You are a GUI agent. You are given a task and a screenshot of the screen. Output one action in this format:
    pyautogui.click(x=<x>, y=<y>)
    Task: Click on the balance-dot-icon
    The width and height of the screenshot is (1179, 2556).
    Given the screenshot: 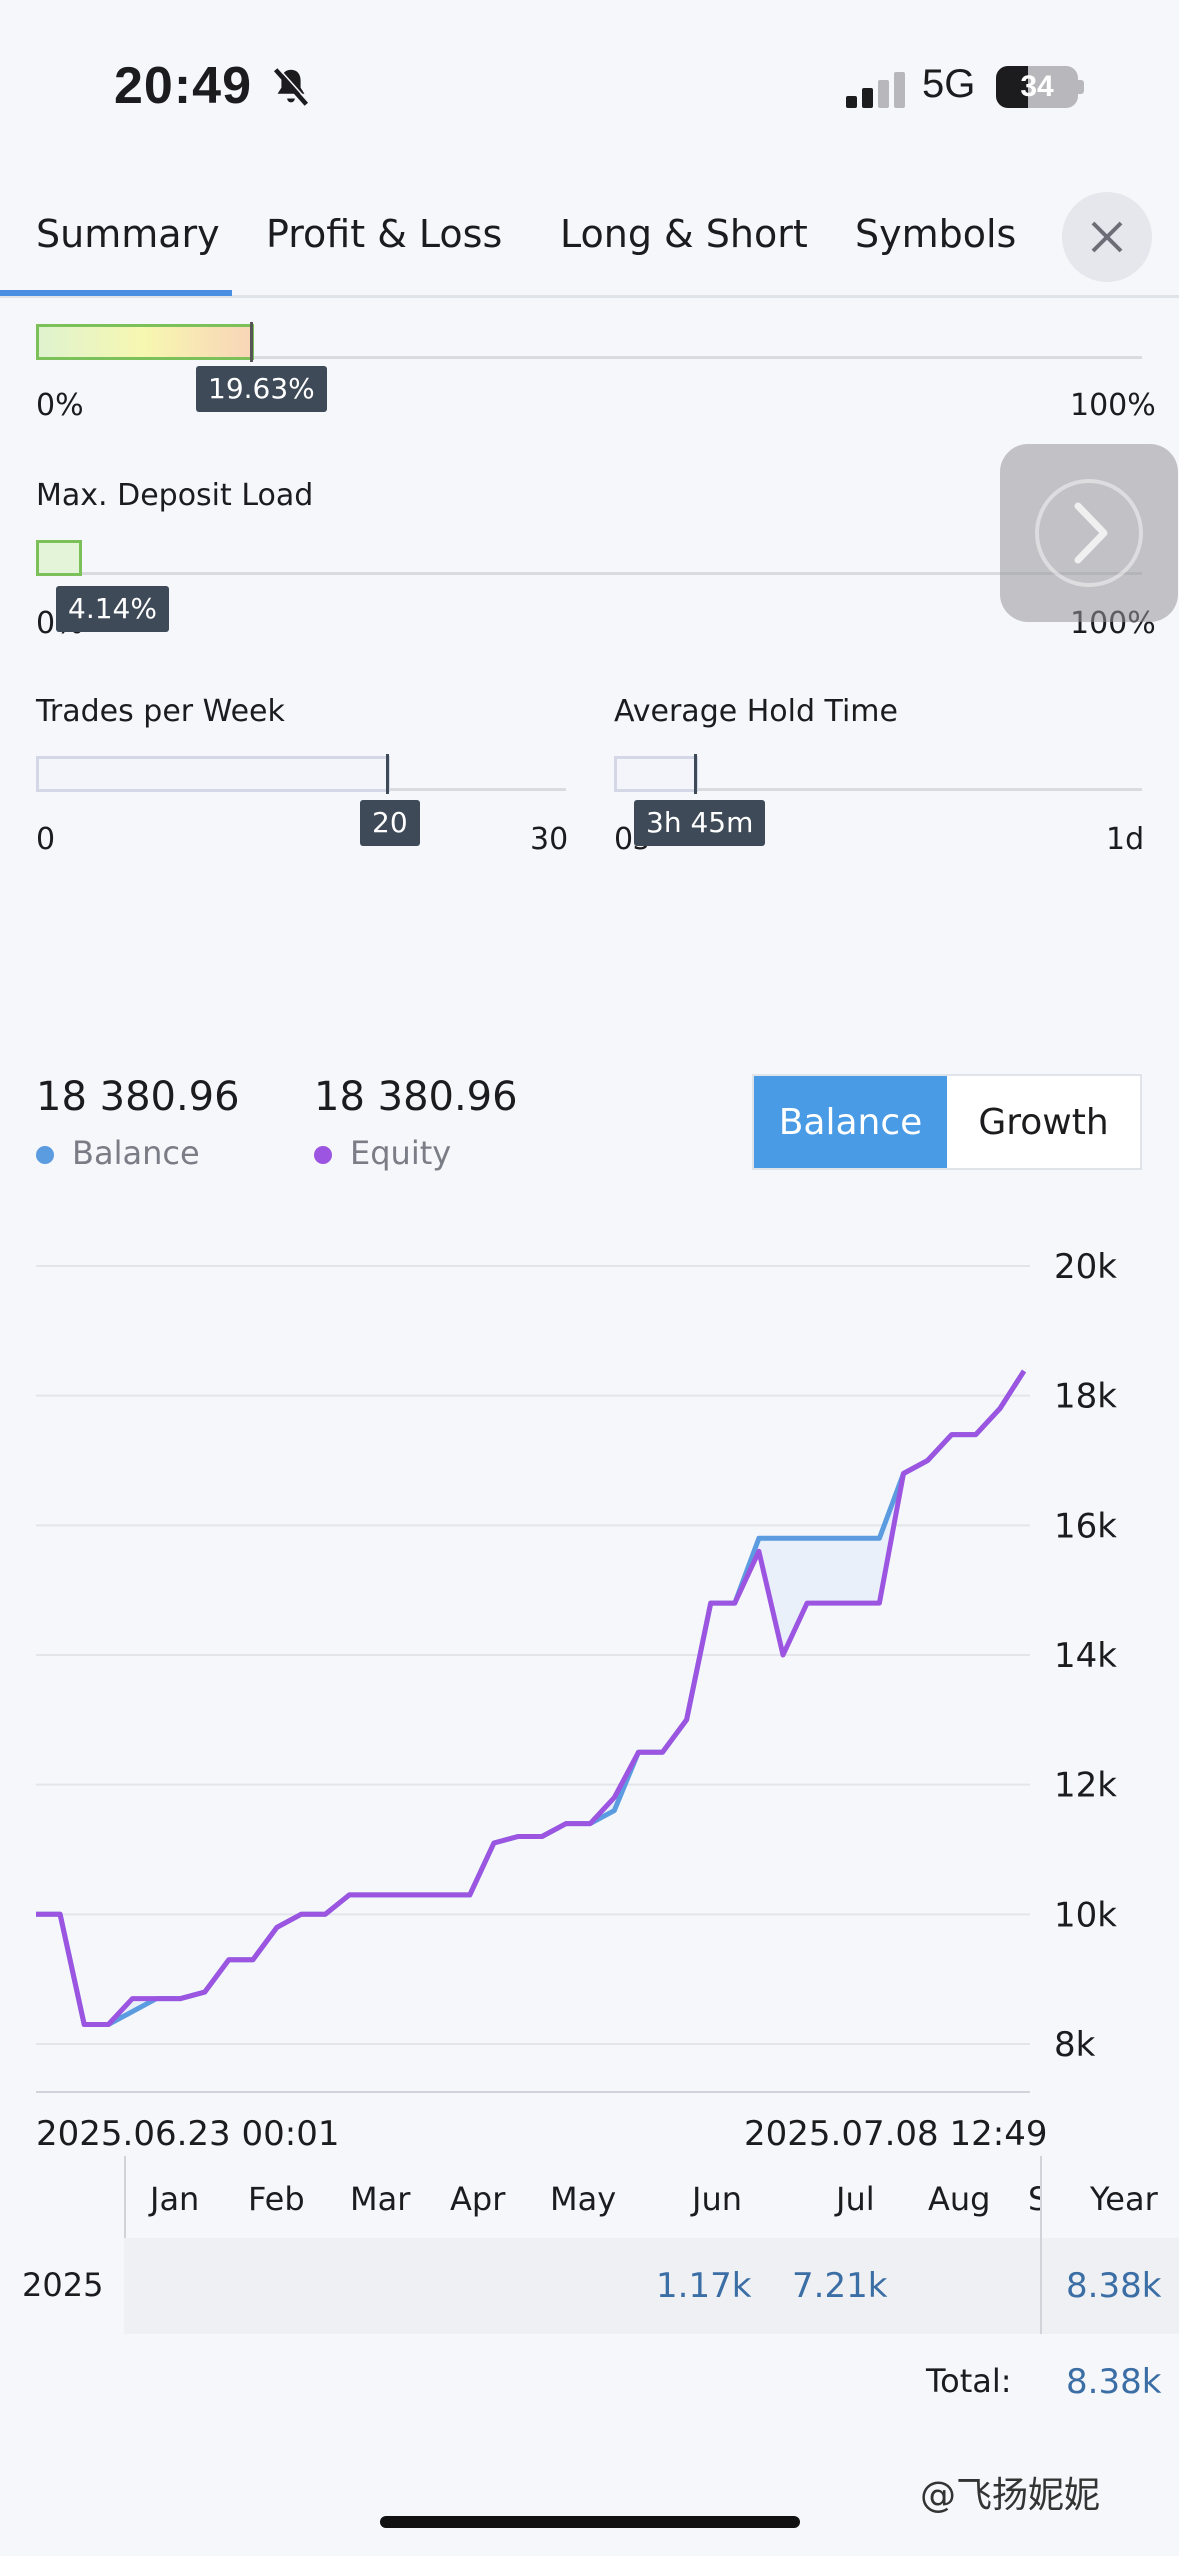 What is the action you would take?
    pyautogui.click(x=45, y=1155)
    